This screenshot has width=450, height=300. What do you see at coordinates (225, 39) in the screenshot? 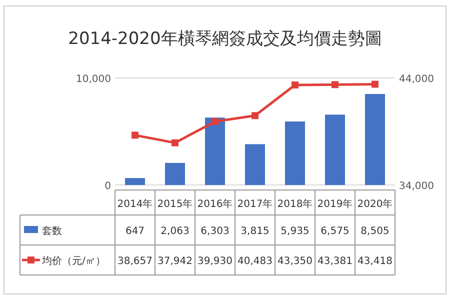
I see `chart-title: 2014-2020年橫琴網簽成交及均價走勢圖` at bounding box center [225, 39].